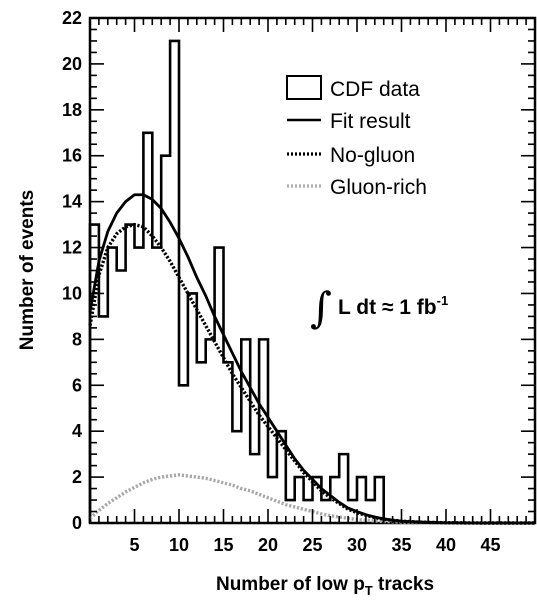 The width and height of the screenshot is (537, 600). I want to click on luminosity-superscript: -1, so click(443, 300).